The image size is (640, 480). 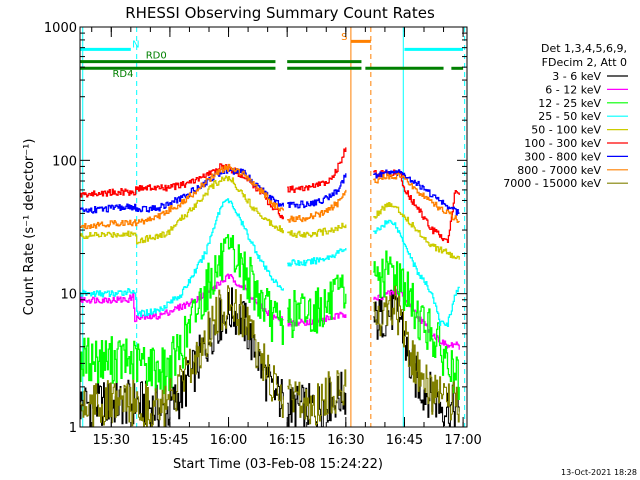 I want to click on legend-header-line-2: FDecim 2, Att 0, so click(x=584, y=62).